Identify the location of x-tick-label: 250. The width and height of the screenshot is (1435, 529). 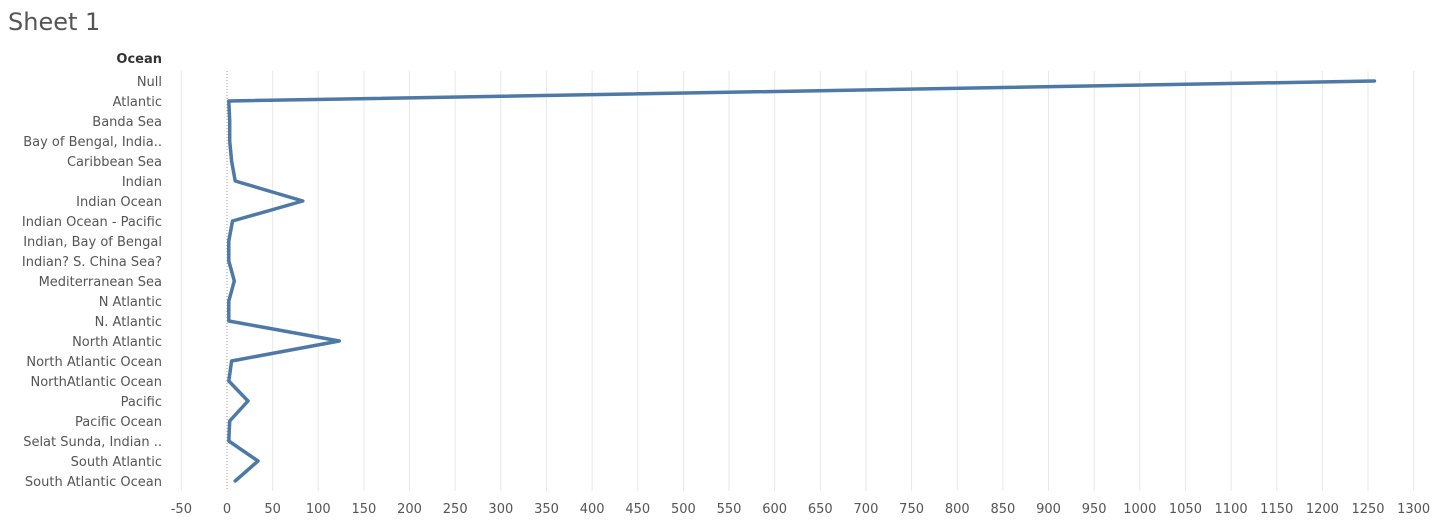
(455, 509).